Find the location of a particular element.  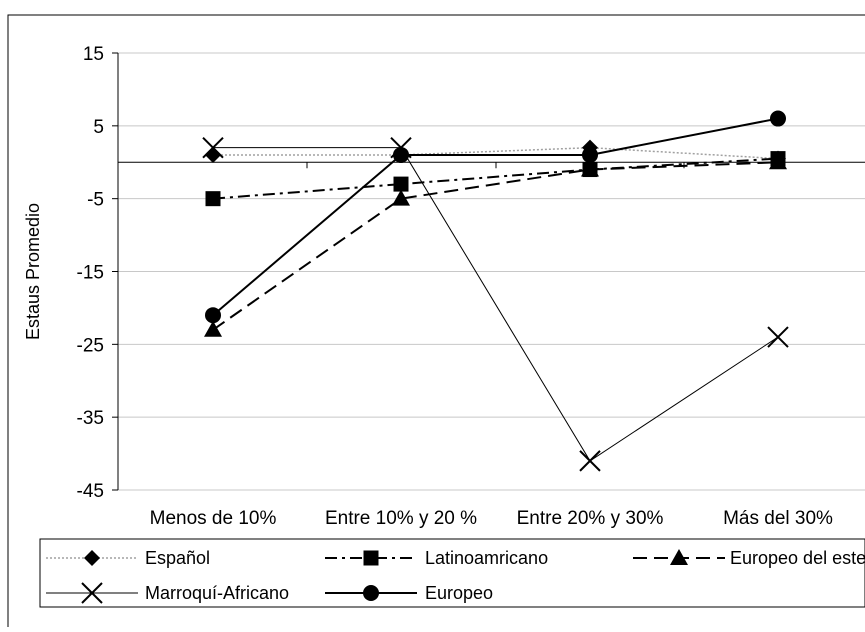

y-tick-label: -15 is located at coordinates (90, 273).